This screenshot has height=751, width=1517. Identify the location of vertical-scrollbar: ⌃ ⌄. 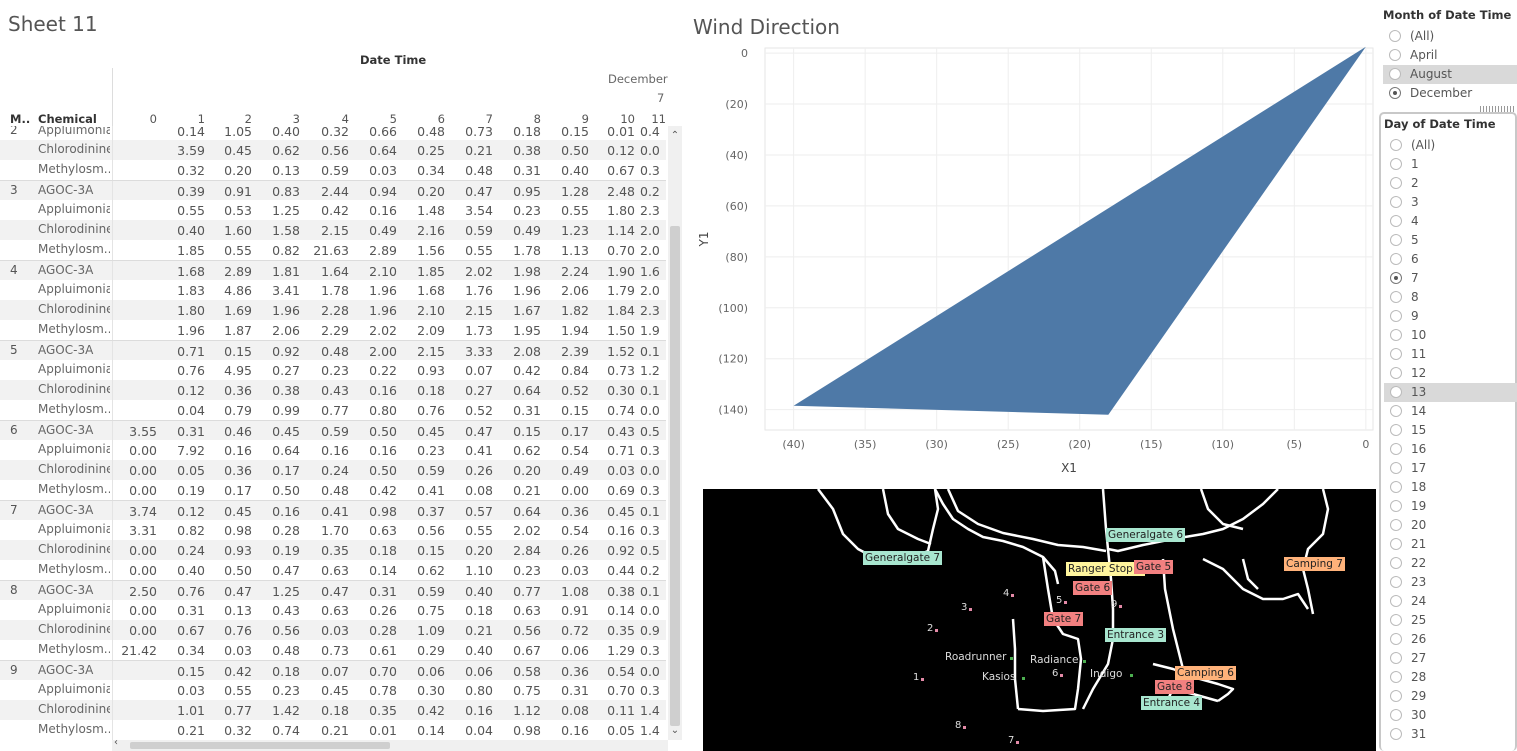
(675, 433).